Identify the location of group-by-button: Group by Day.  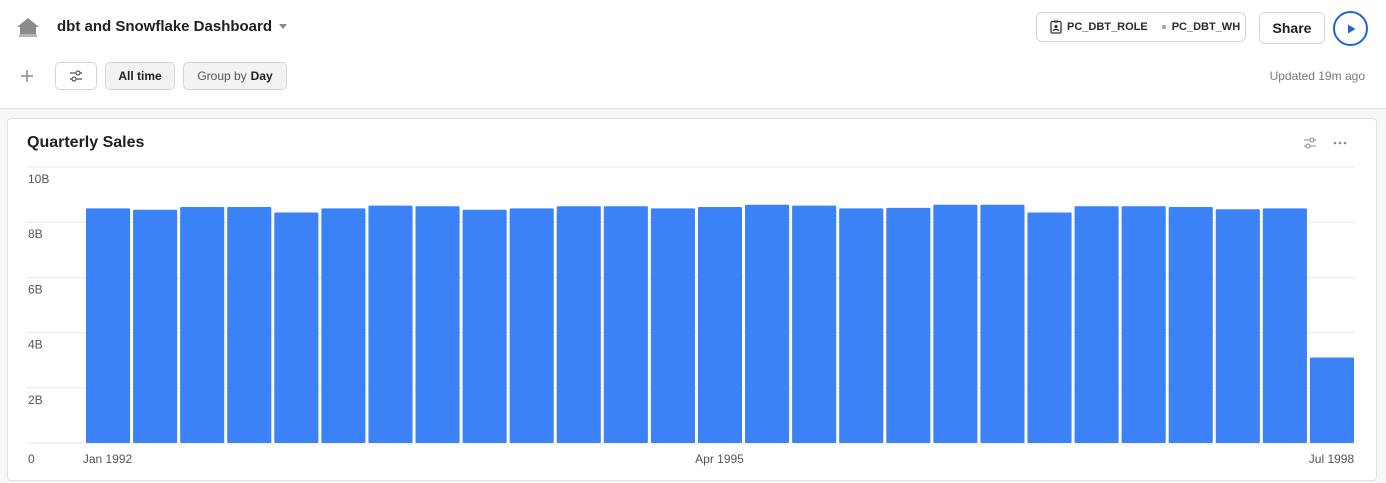
(235, 76).